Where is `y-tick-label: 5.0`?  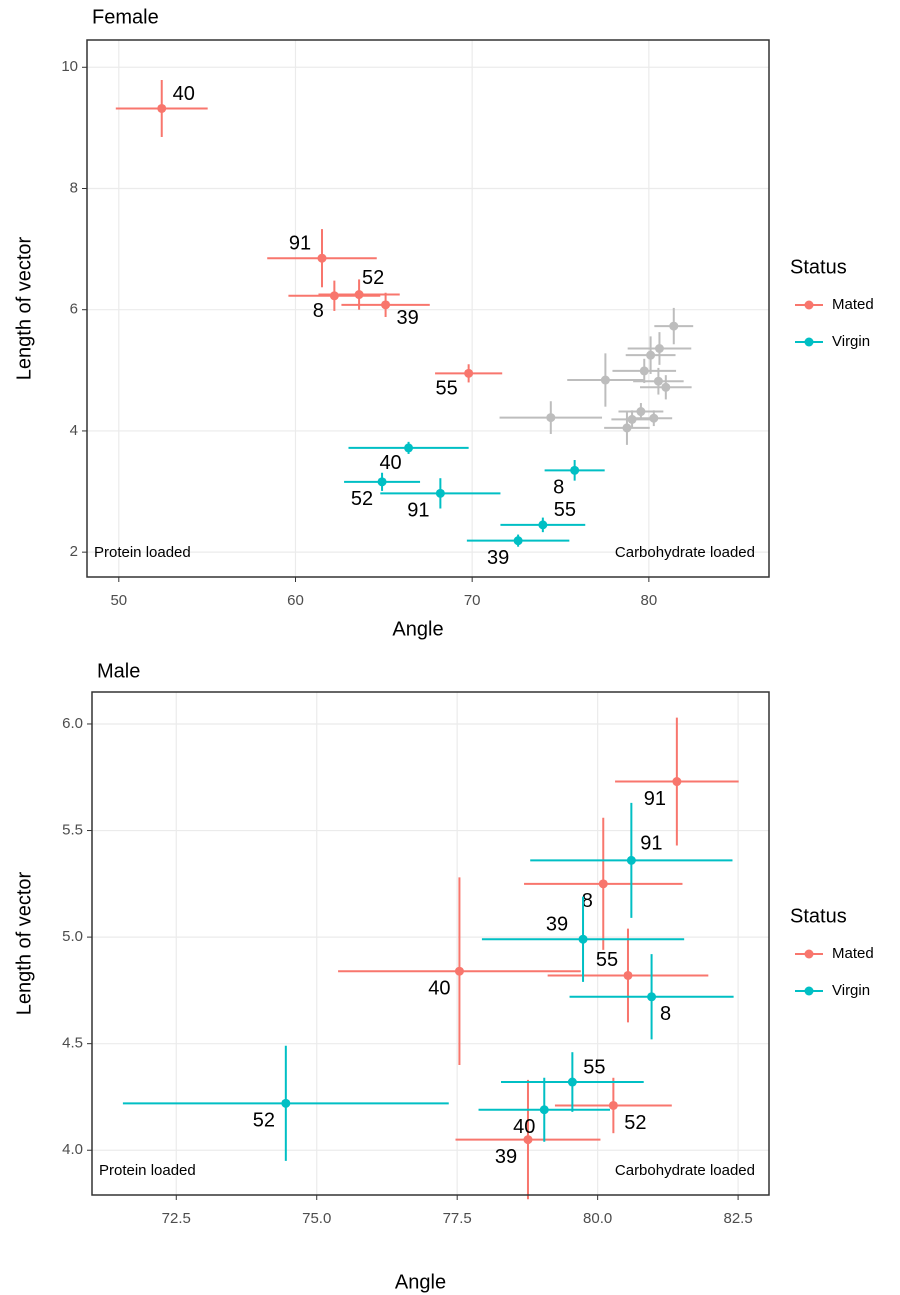 y-tick-label: 5.0 is located at coordinates (72, 936).